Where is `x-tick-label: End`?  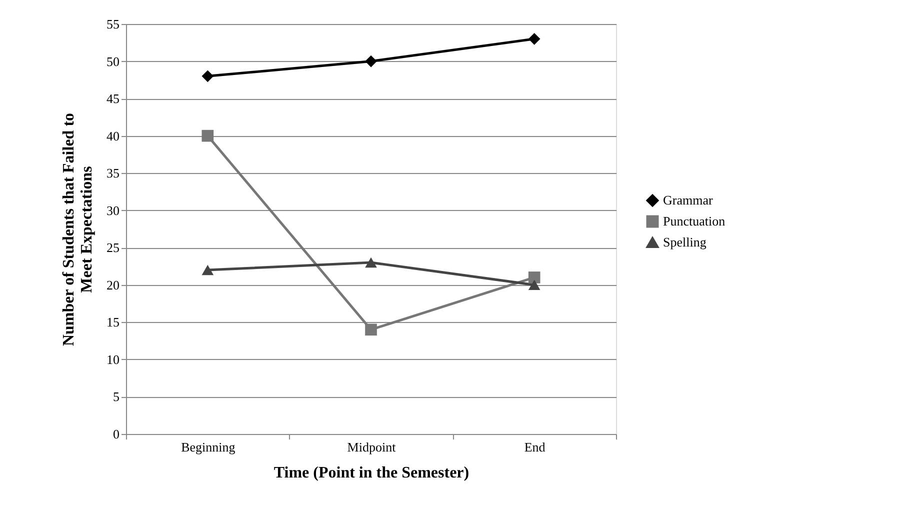
x-tick-label: End is located at coordinates (535, 447).